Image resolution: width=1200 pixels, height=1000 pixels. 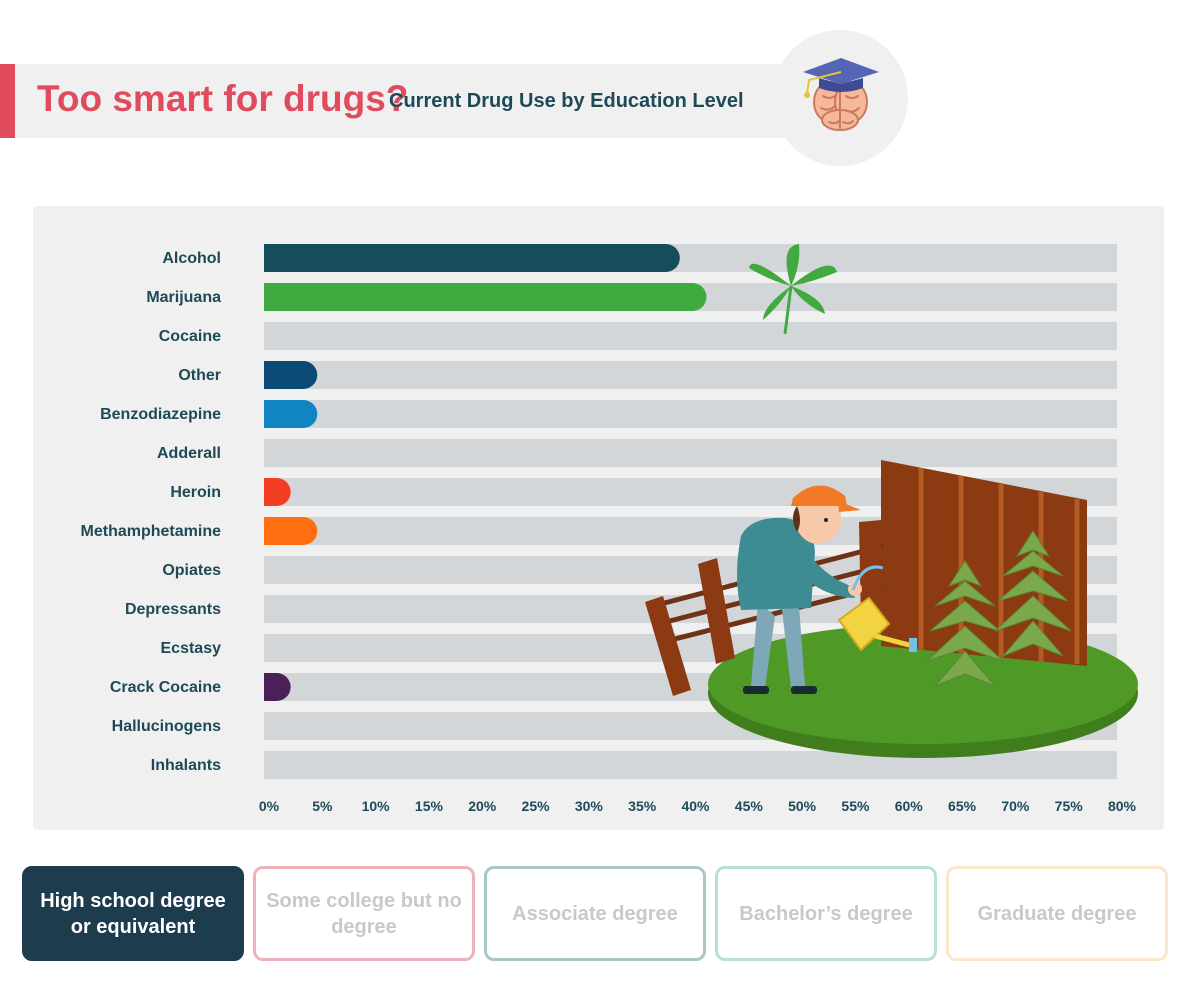 I want to click on cannabis-plant-icon, so click(x=999, y=608).